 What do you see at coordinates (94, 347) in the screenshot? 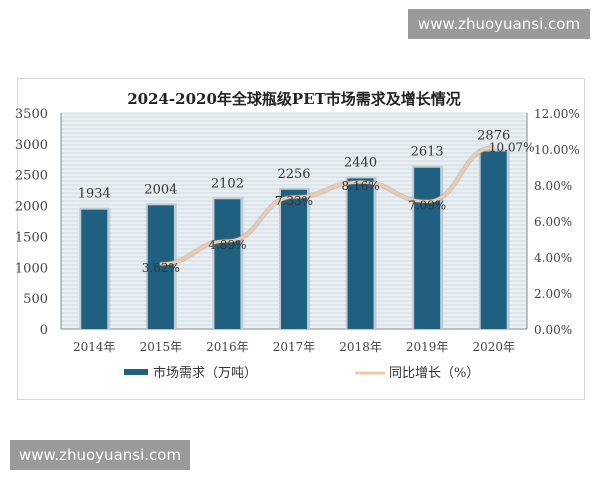
I see `x-tick-label: 2014年` at bounding box center [94, 347].